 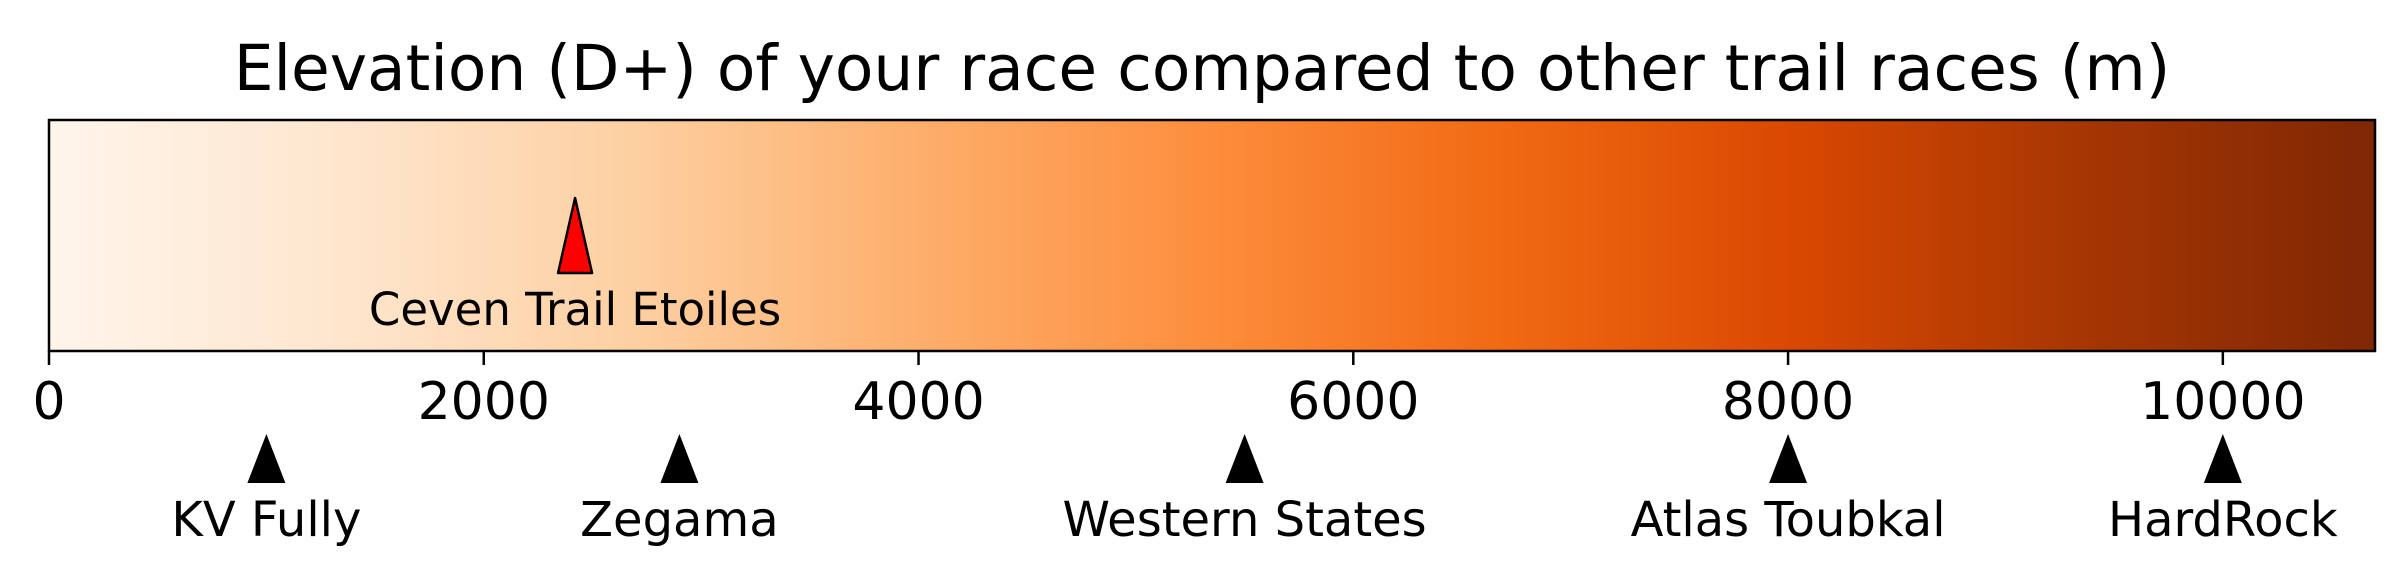 I want to click on x-axis: 0 2000 4000 6000 8000 10000, so click(x=1169, y=391).